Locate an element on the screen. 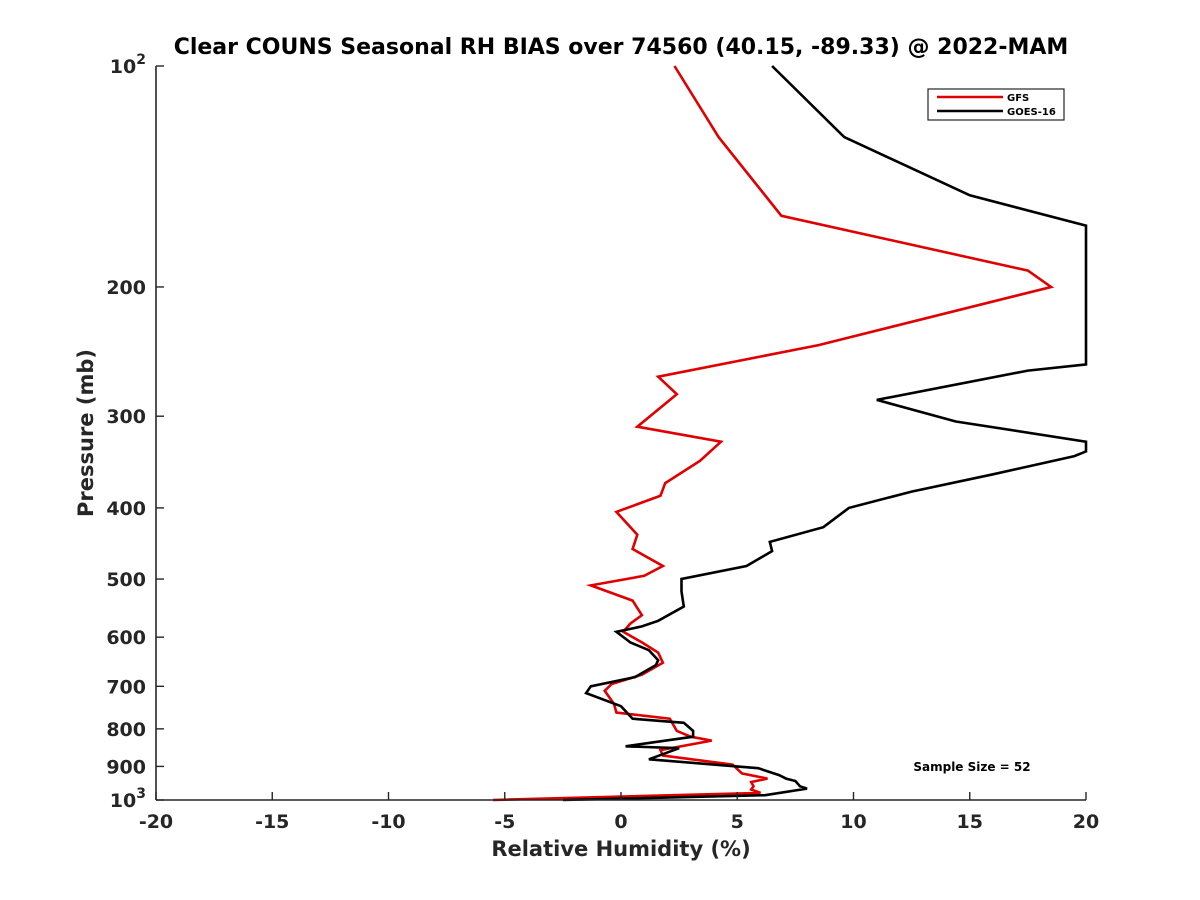  x-tick-label: -20 is located at coordinates (156, 822).